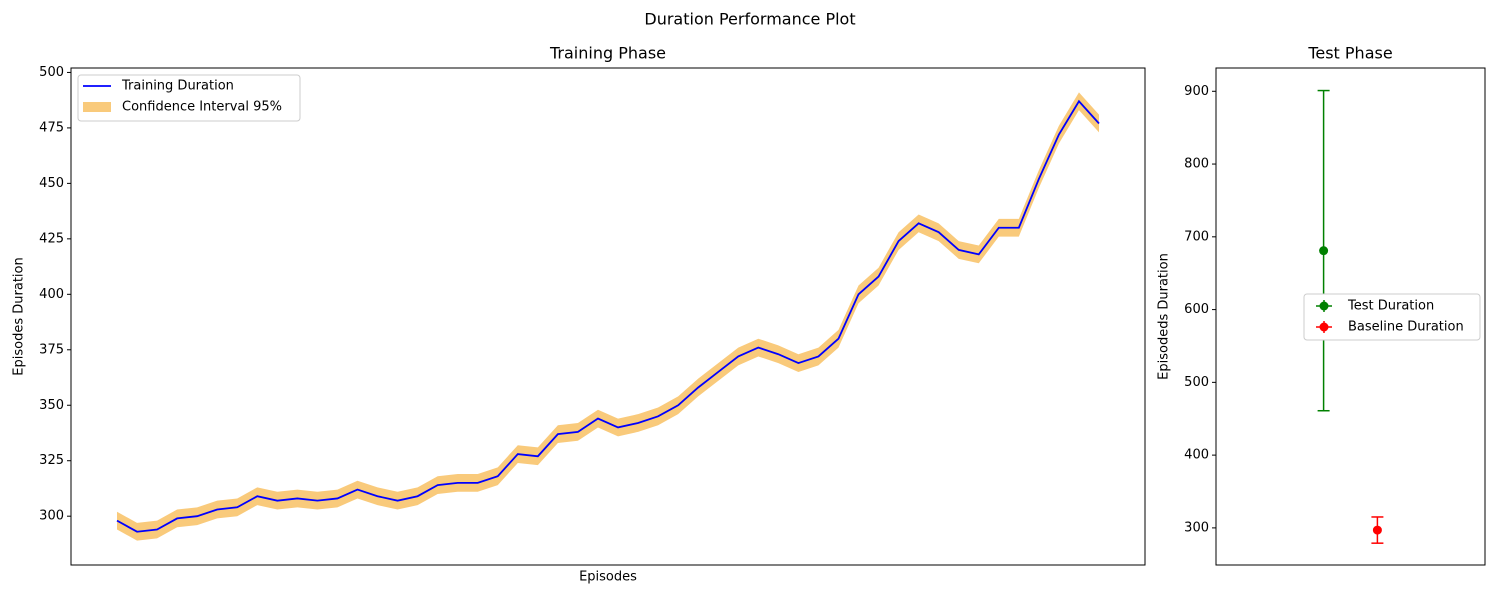  I want to click on y-tick-label: 800, so click(1196, 164).